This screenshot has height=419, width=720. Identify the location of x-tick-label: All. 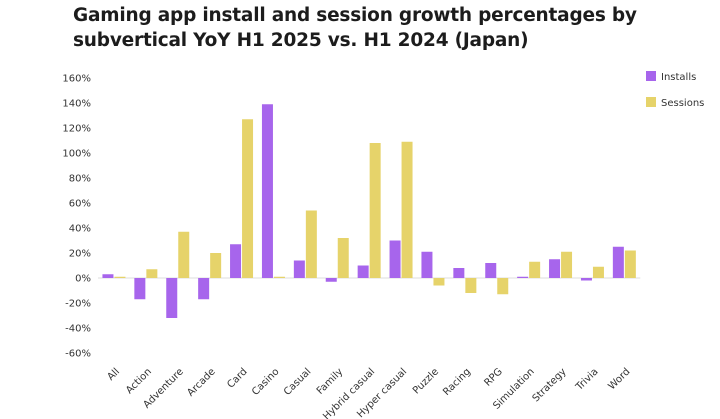
(114, 374).